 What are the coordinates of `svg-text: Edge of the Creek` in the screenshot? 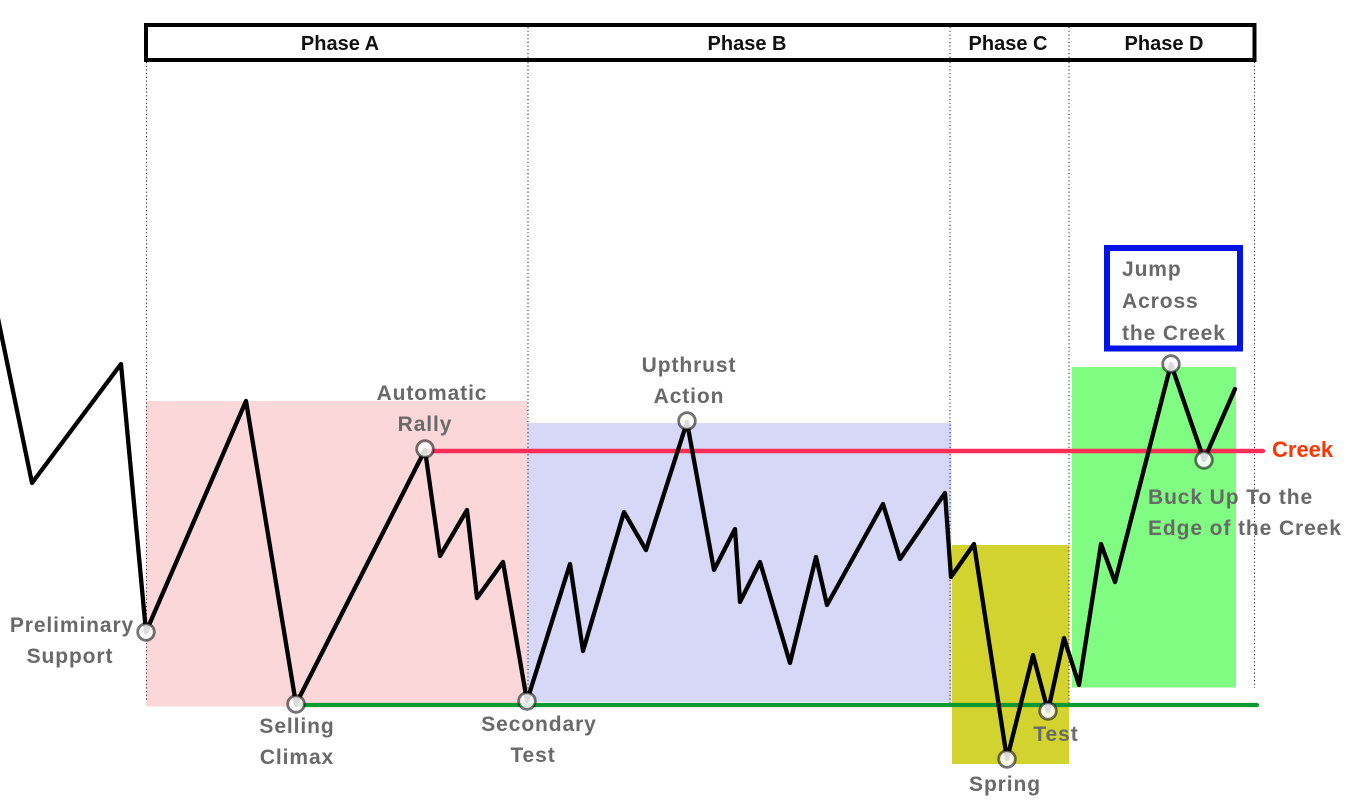 It's located at (1245, 528).